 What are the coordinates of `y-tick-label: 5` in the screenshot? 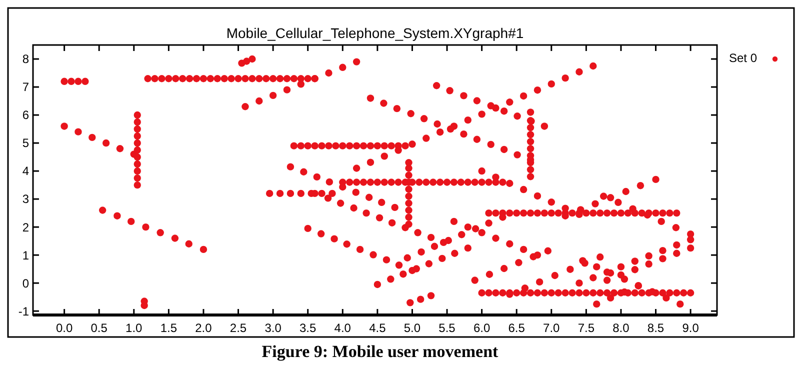 It's located at (26, 143).